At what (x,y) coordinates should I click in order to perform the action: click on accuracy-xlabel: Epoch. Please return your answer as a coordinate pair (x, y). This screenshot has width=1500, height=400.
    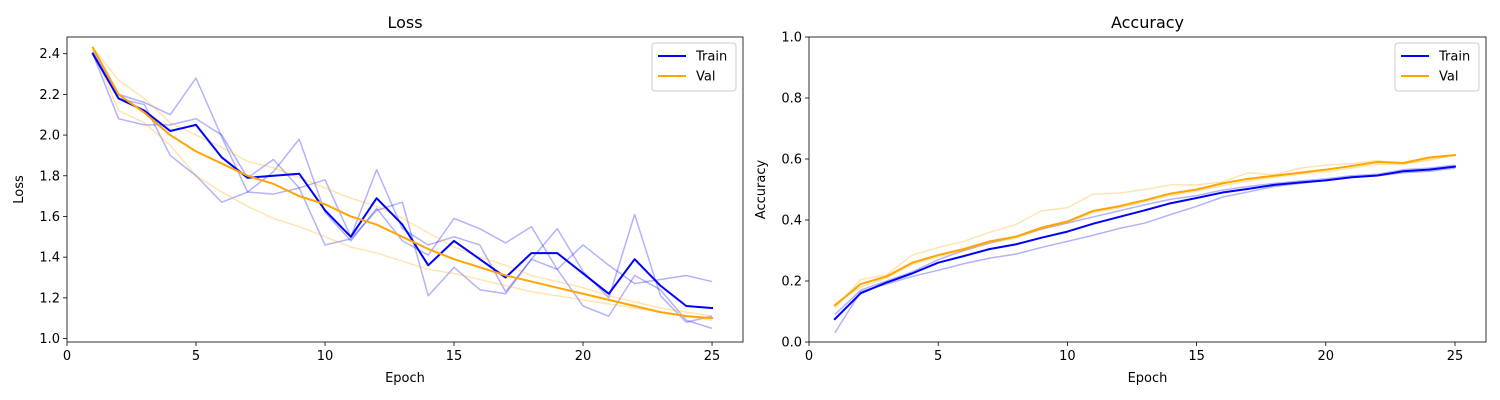
    Looking at the image, I should click on (1148, 378).